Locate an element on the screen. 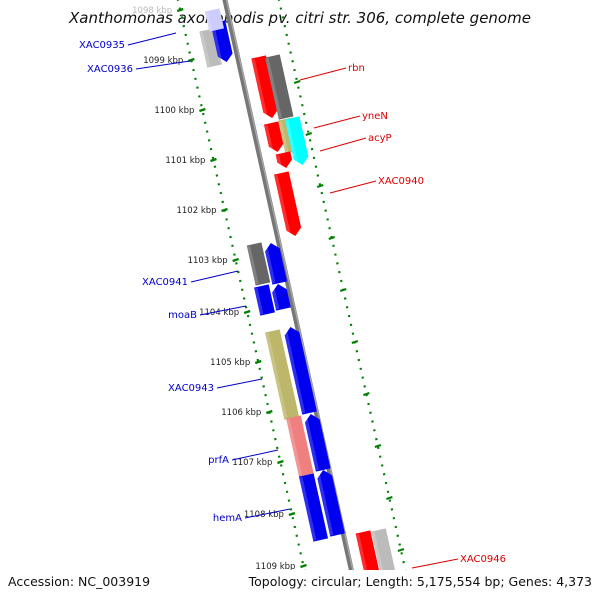 The image size is (600, 600). gene-acyP-segment-shade is located at coordinates (292, 142).